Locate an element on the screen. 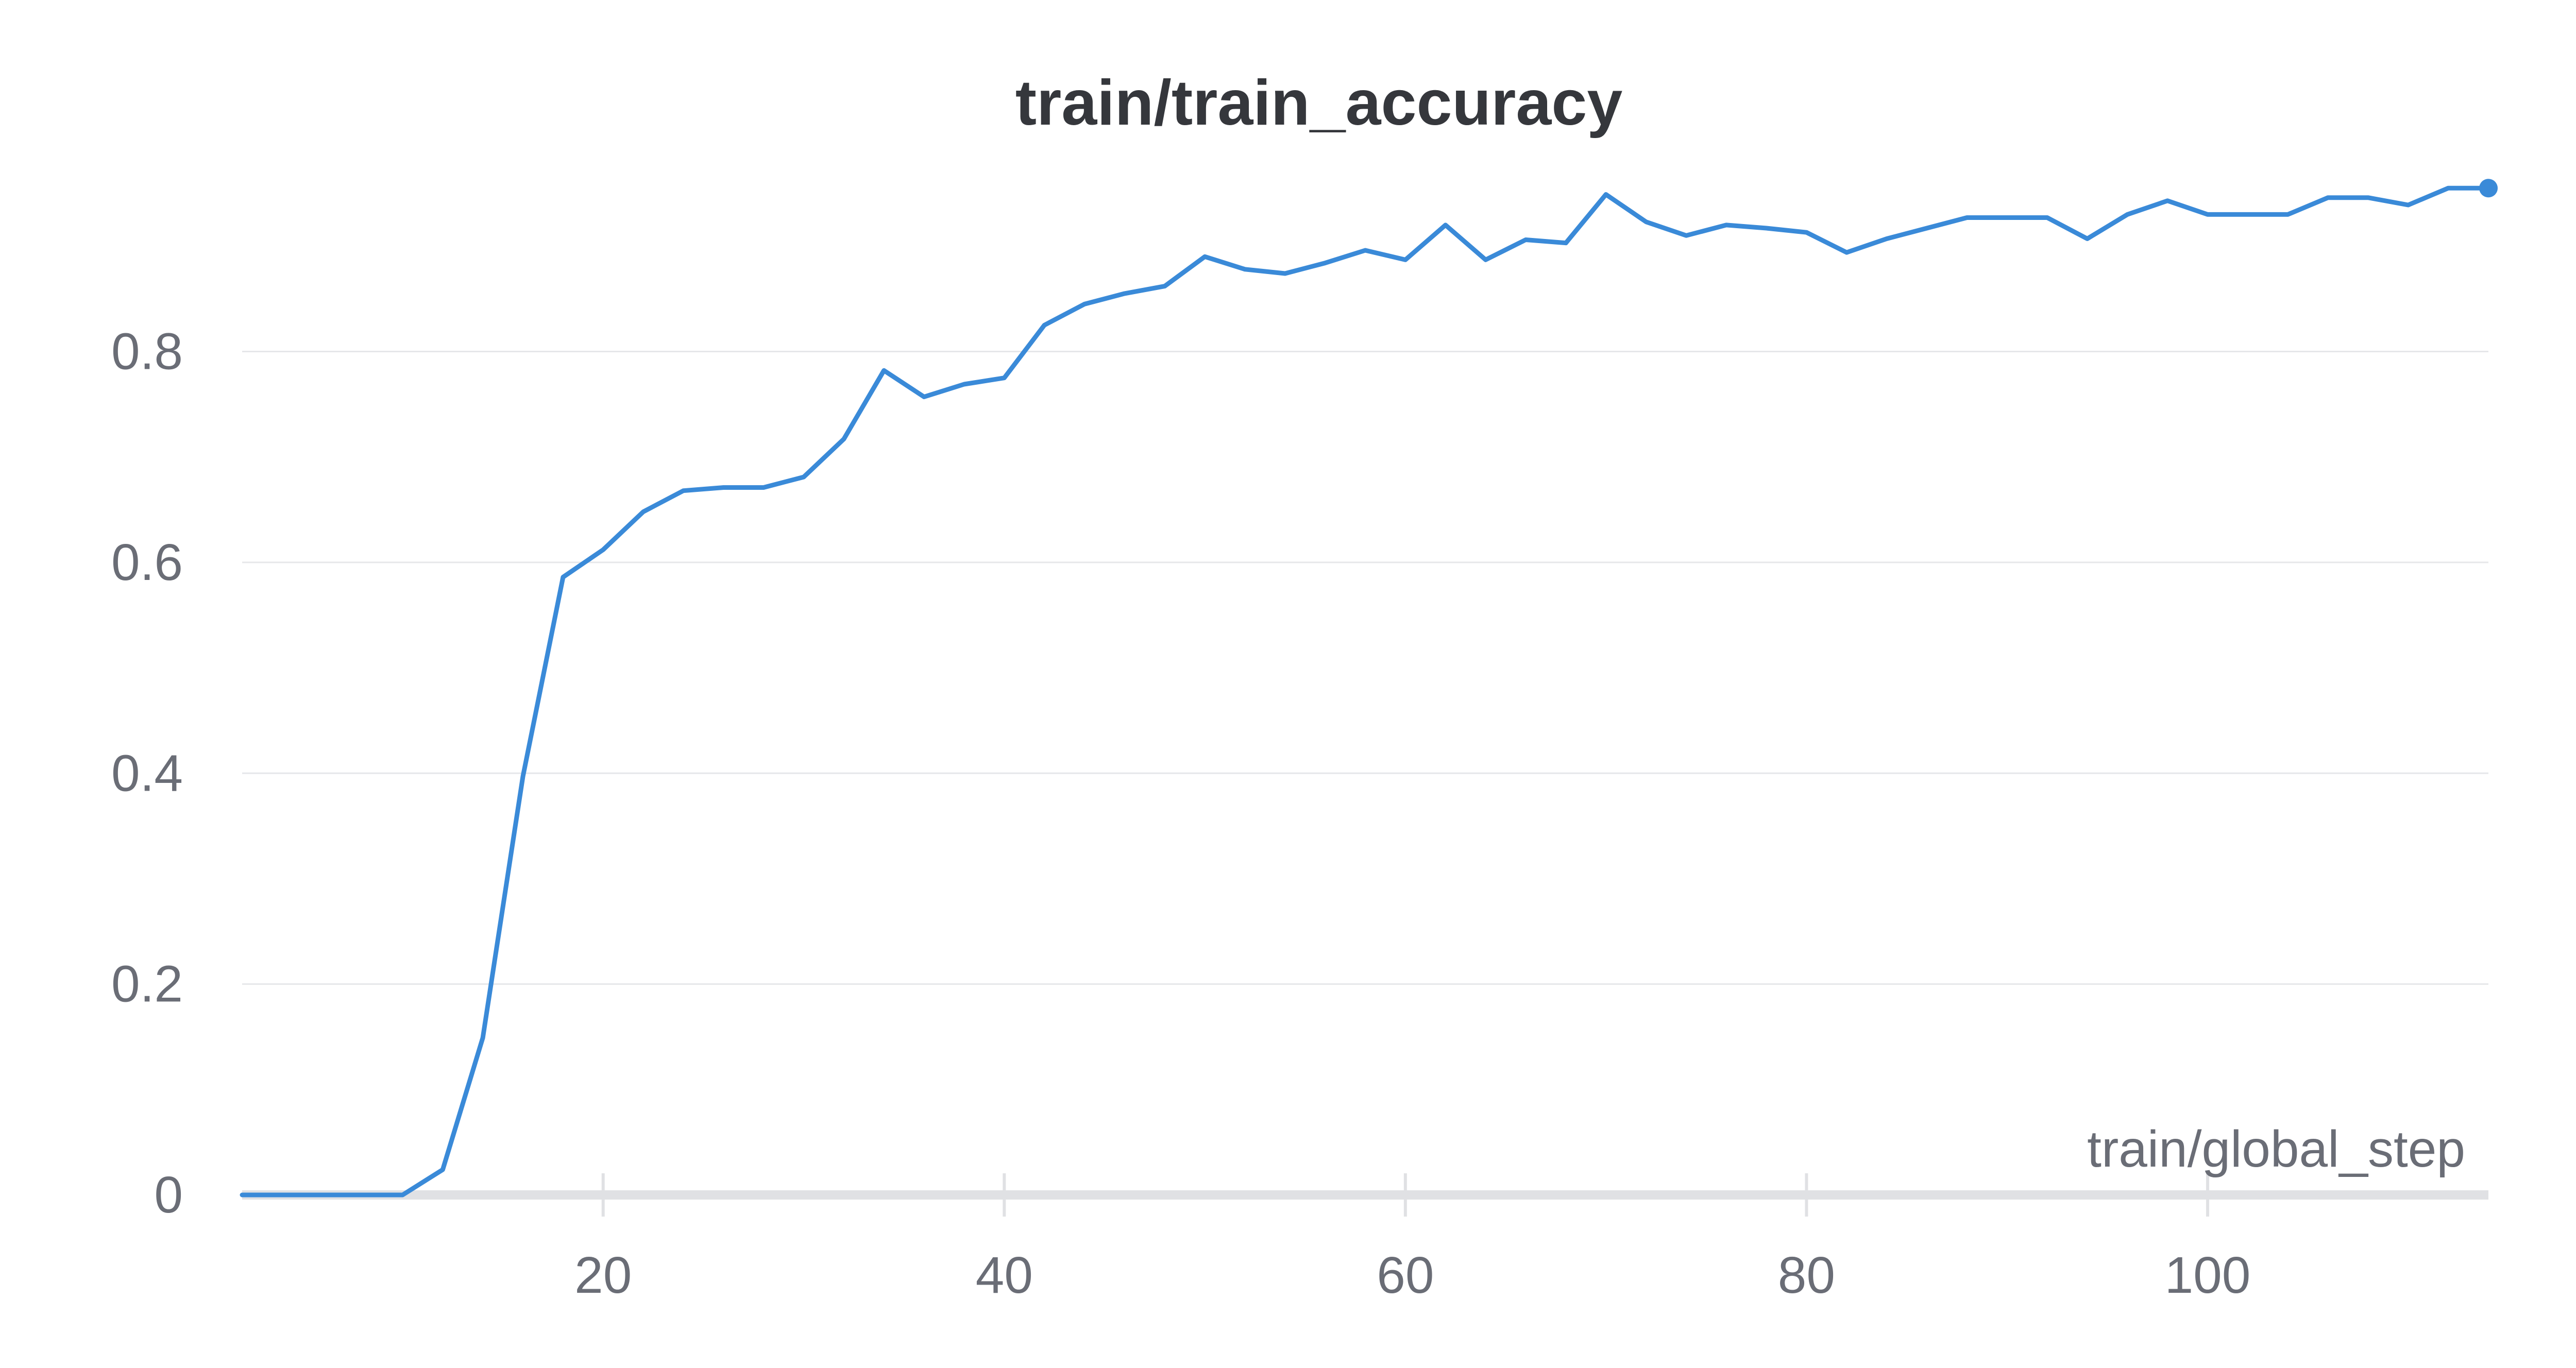 This screenshot has height=1368, width=2576. last-point-marker is located at coordinates (2488, 188).